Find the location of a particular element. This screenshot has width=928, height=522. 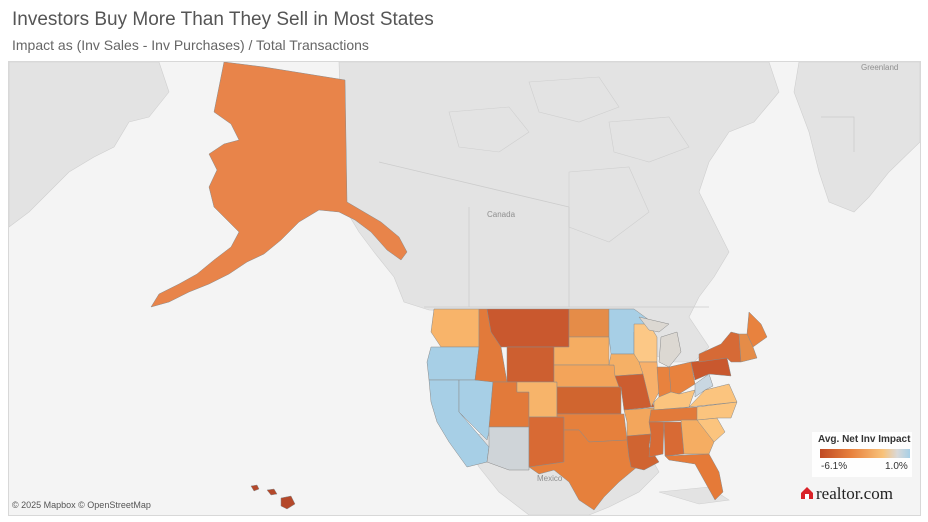

map-attribution: © 2025 Mapbox © OpenStreetMap is located at coordinates (81, 505).